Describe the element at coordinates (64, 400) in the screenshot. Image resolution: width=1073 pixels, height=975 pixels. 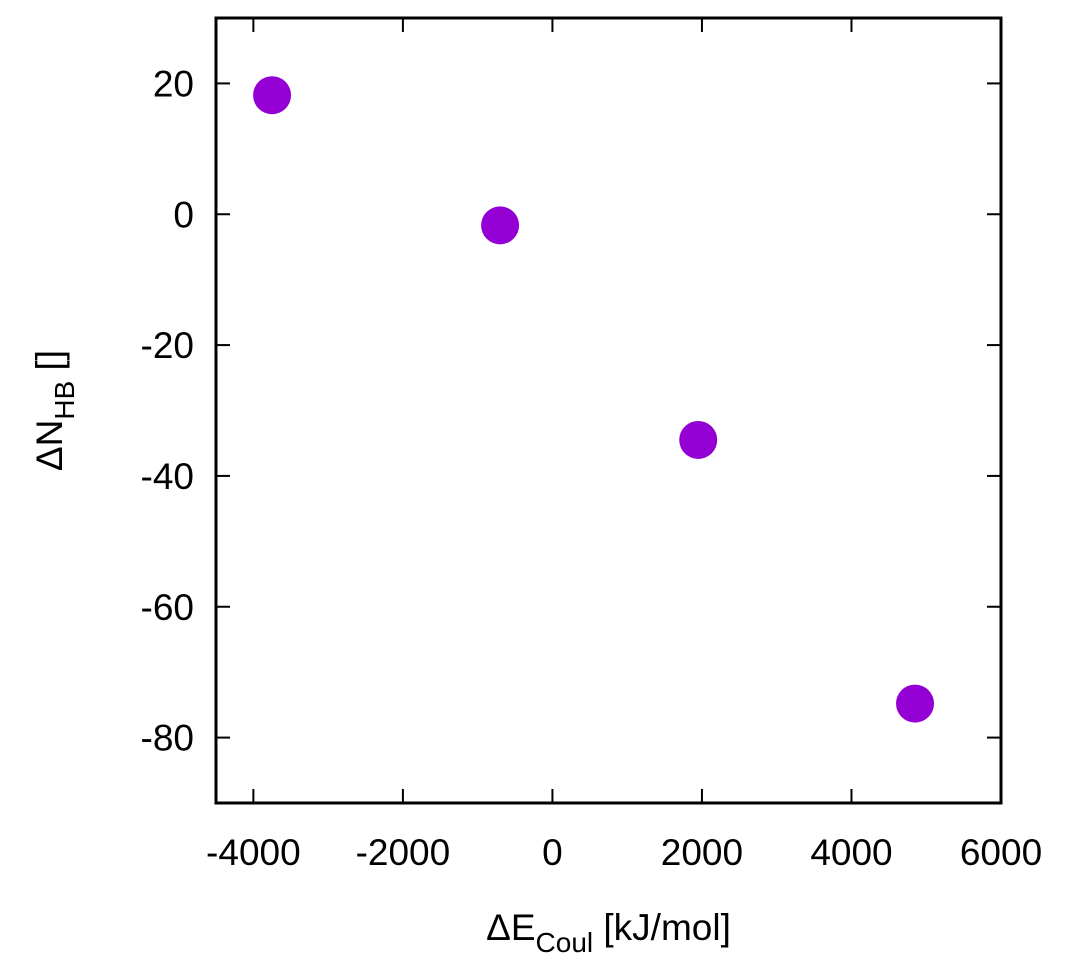
I see `y-axis-label-subscript: HB` at that location.